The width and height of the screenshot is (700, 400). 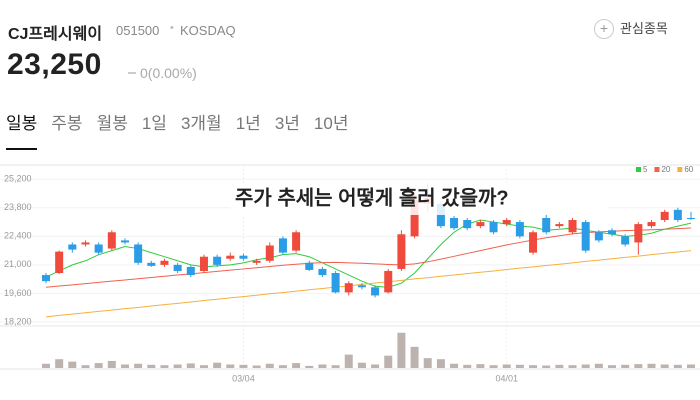 What do you see at coordinates (18, 264) in the screenshot?
I see `y-tick-label: 21,000` at bounding box center [18, 264].